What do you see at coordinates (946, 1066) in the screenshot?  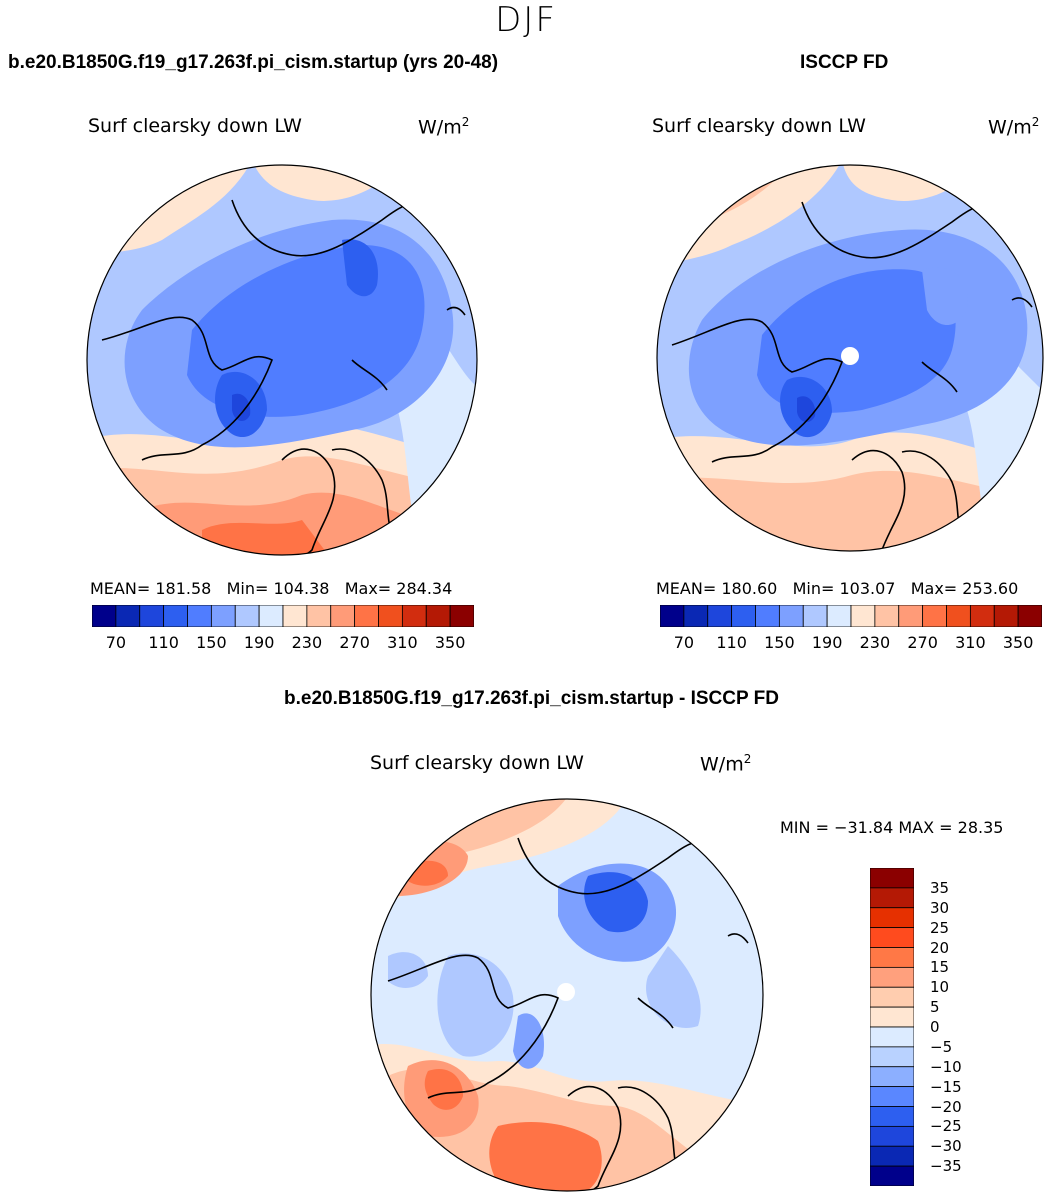 I see `diff-colorbar-tick-label: −10` at bounding box center [946, 1066].